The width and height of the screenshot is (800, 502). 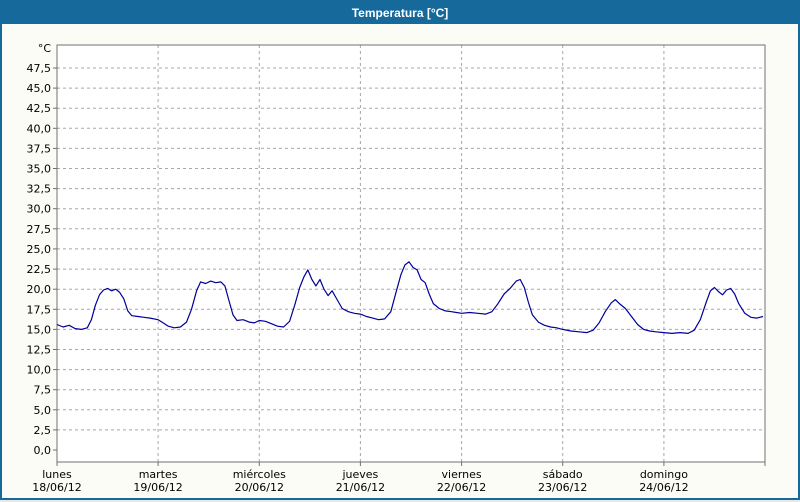 What do you see at coordinates (39, 68) in the screenshot?
I see `y-tick-label: 47,5` at bounding box center [39, 68].